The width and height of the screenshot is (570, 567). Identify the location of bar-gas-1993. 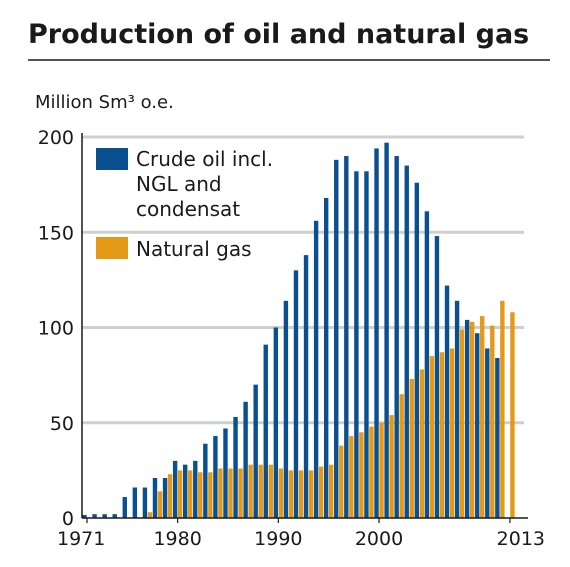
(311, 494).